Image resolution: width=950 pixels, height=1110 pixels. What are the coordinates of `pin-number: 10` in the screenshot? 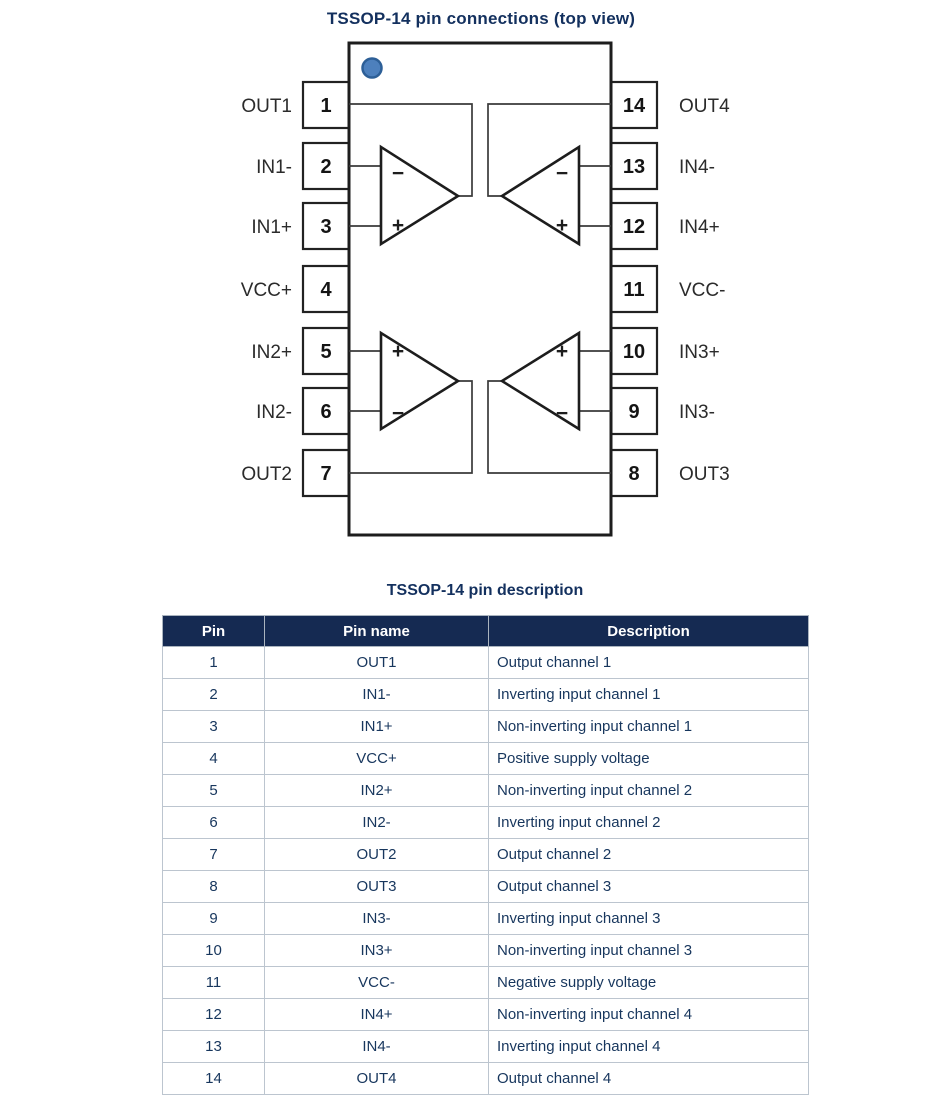 It's located at (634, 352).